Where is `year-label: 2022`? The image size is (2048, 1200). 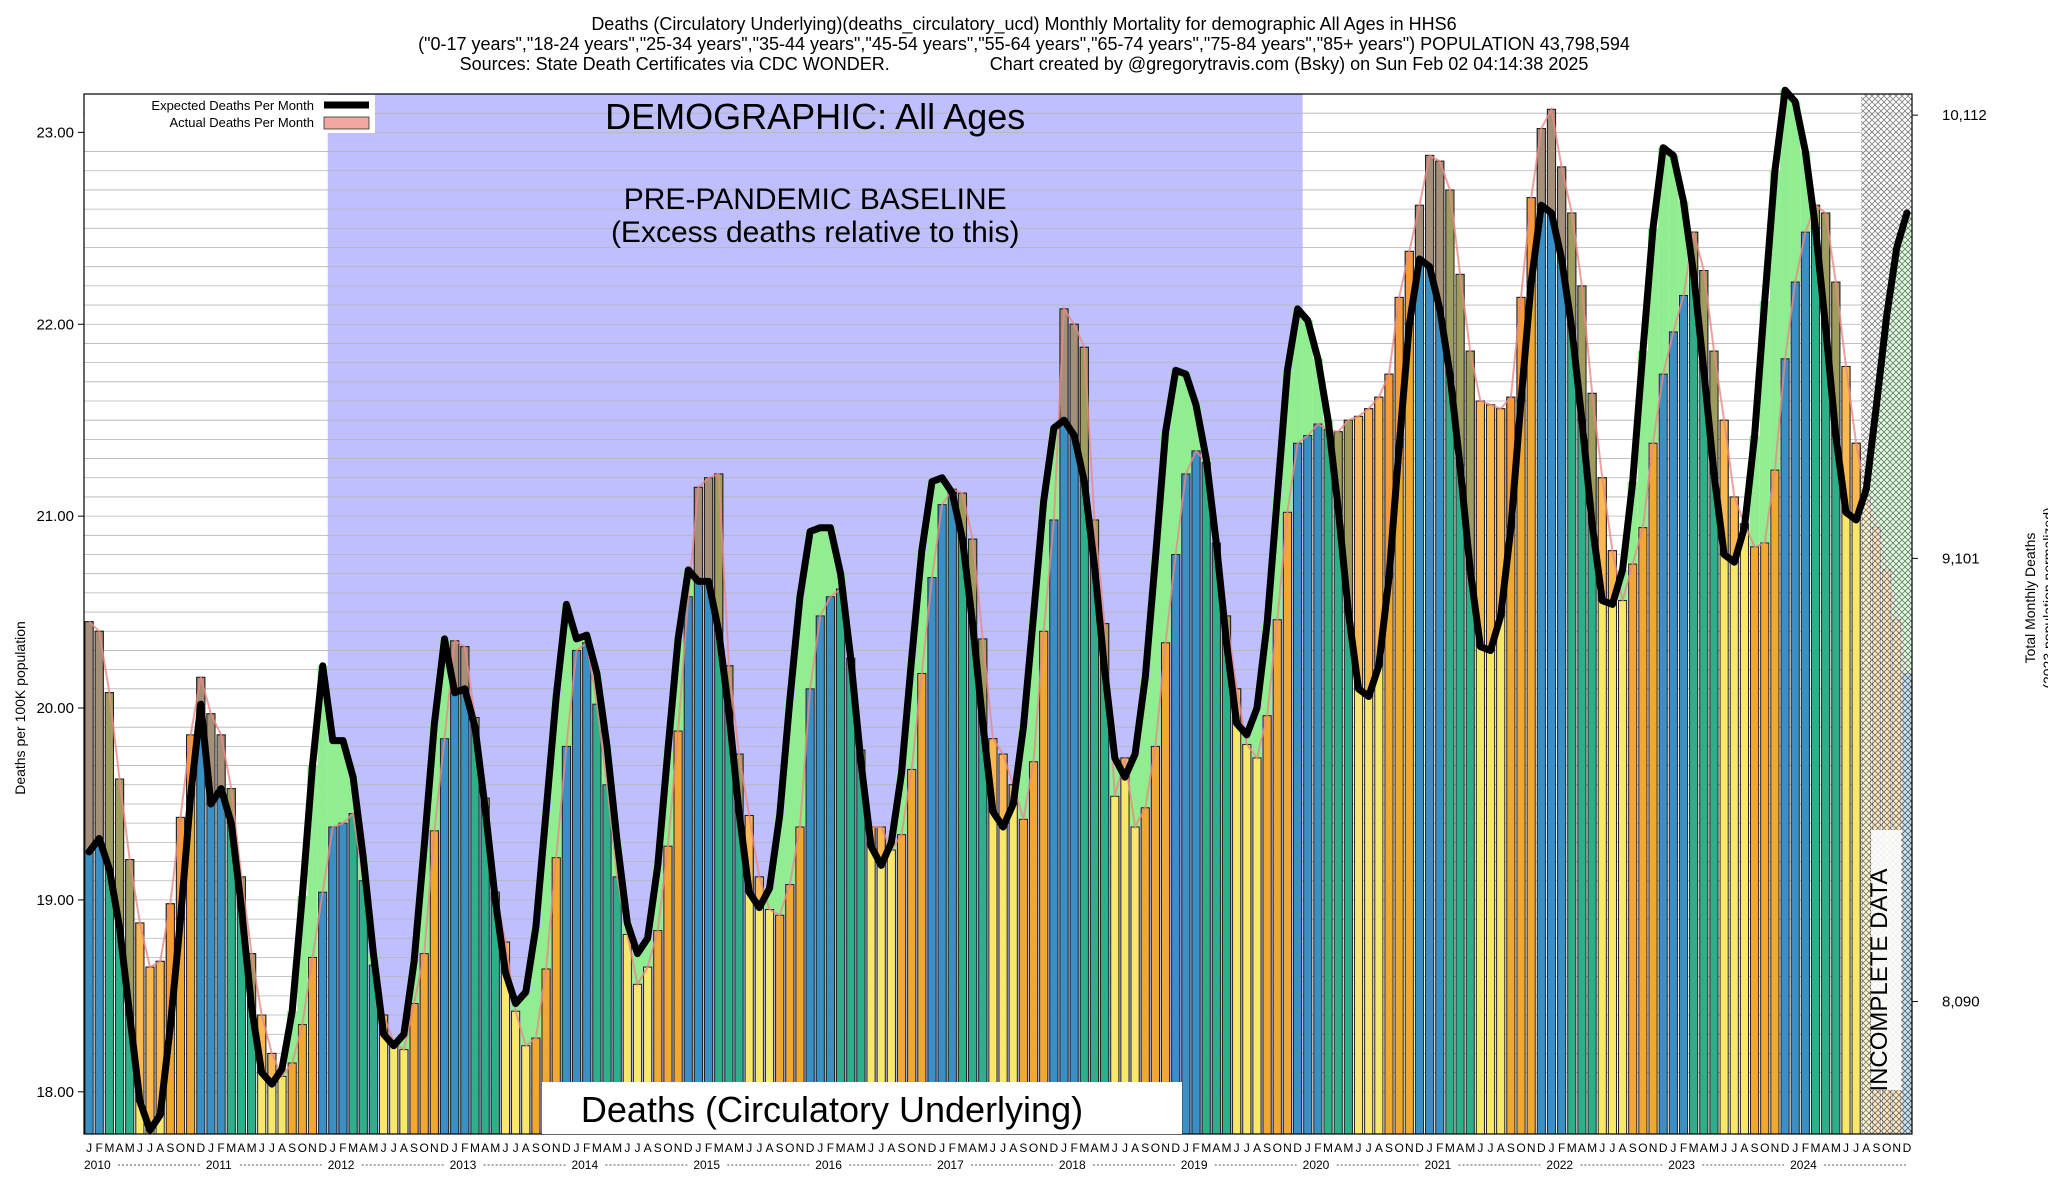
year-label: 2022 is located at coordinates (1559, 1165).